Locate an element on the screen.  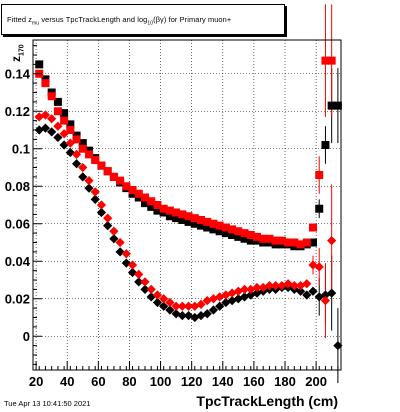
y-tick-label: 0.14 is located at coordinates (18, 73).